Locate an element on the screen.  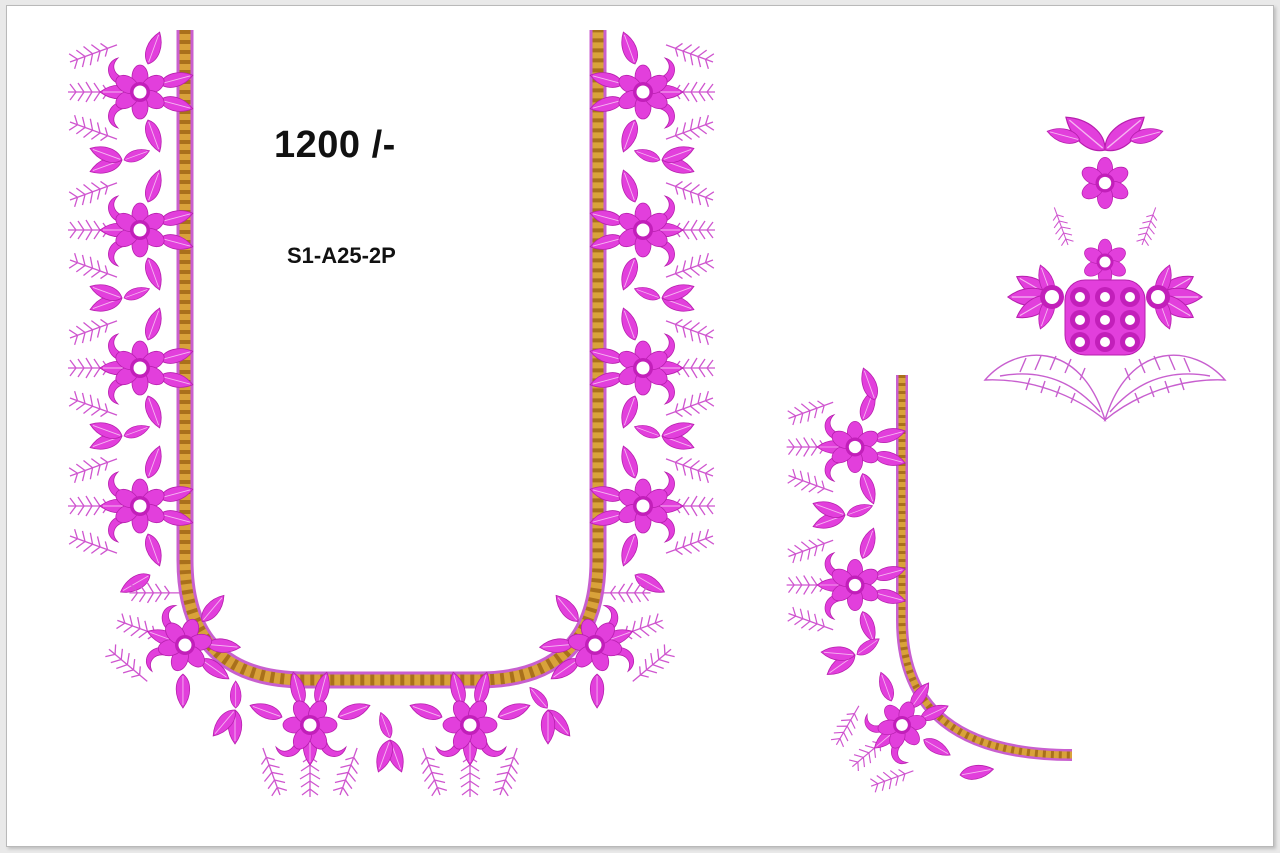
design-code-label: S1-A25-2P is located at coordinates (341, 255).